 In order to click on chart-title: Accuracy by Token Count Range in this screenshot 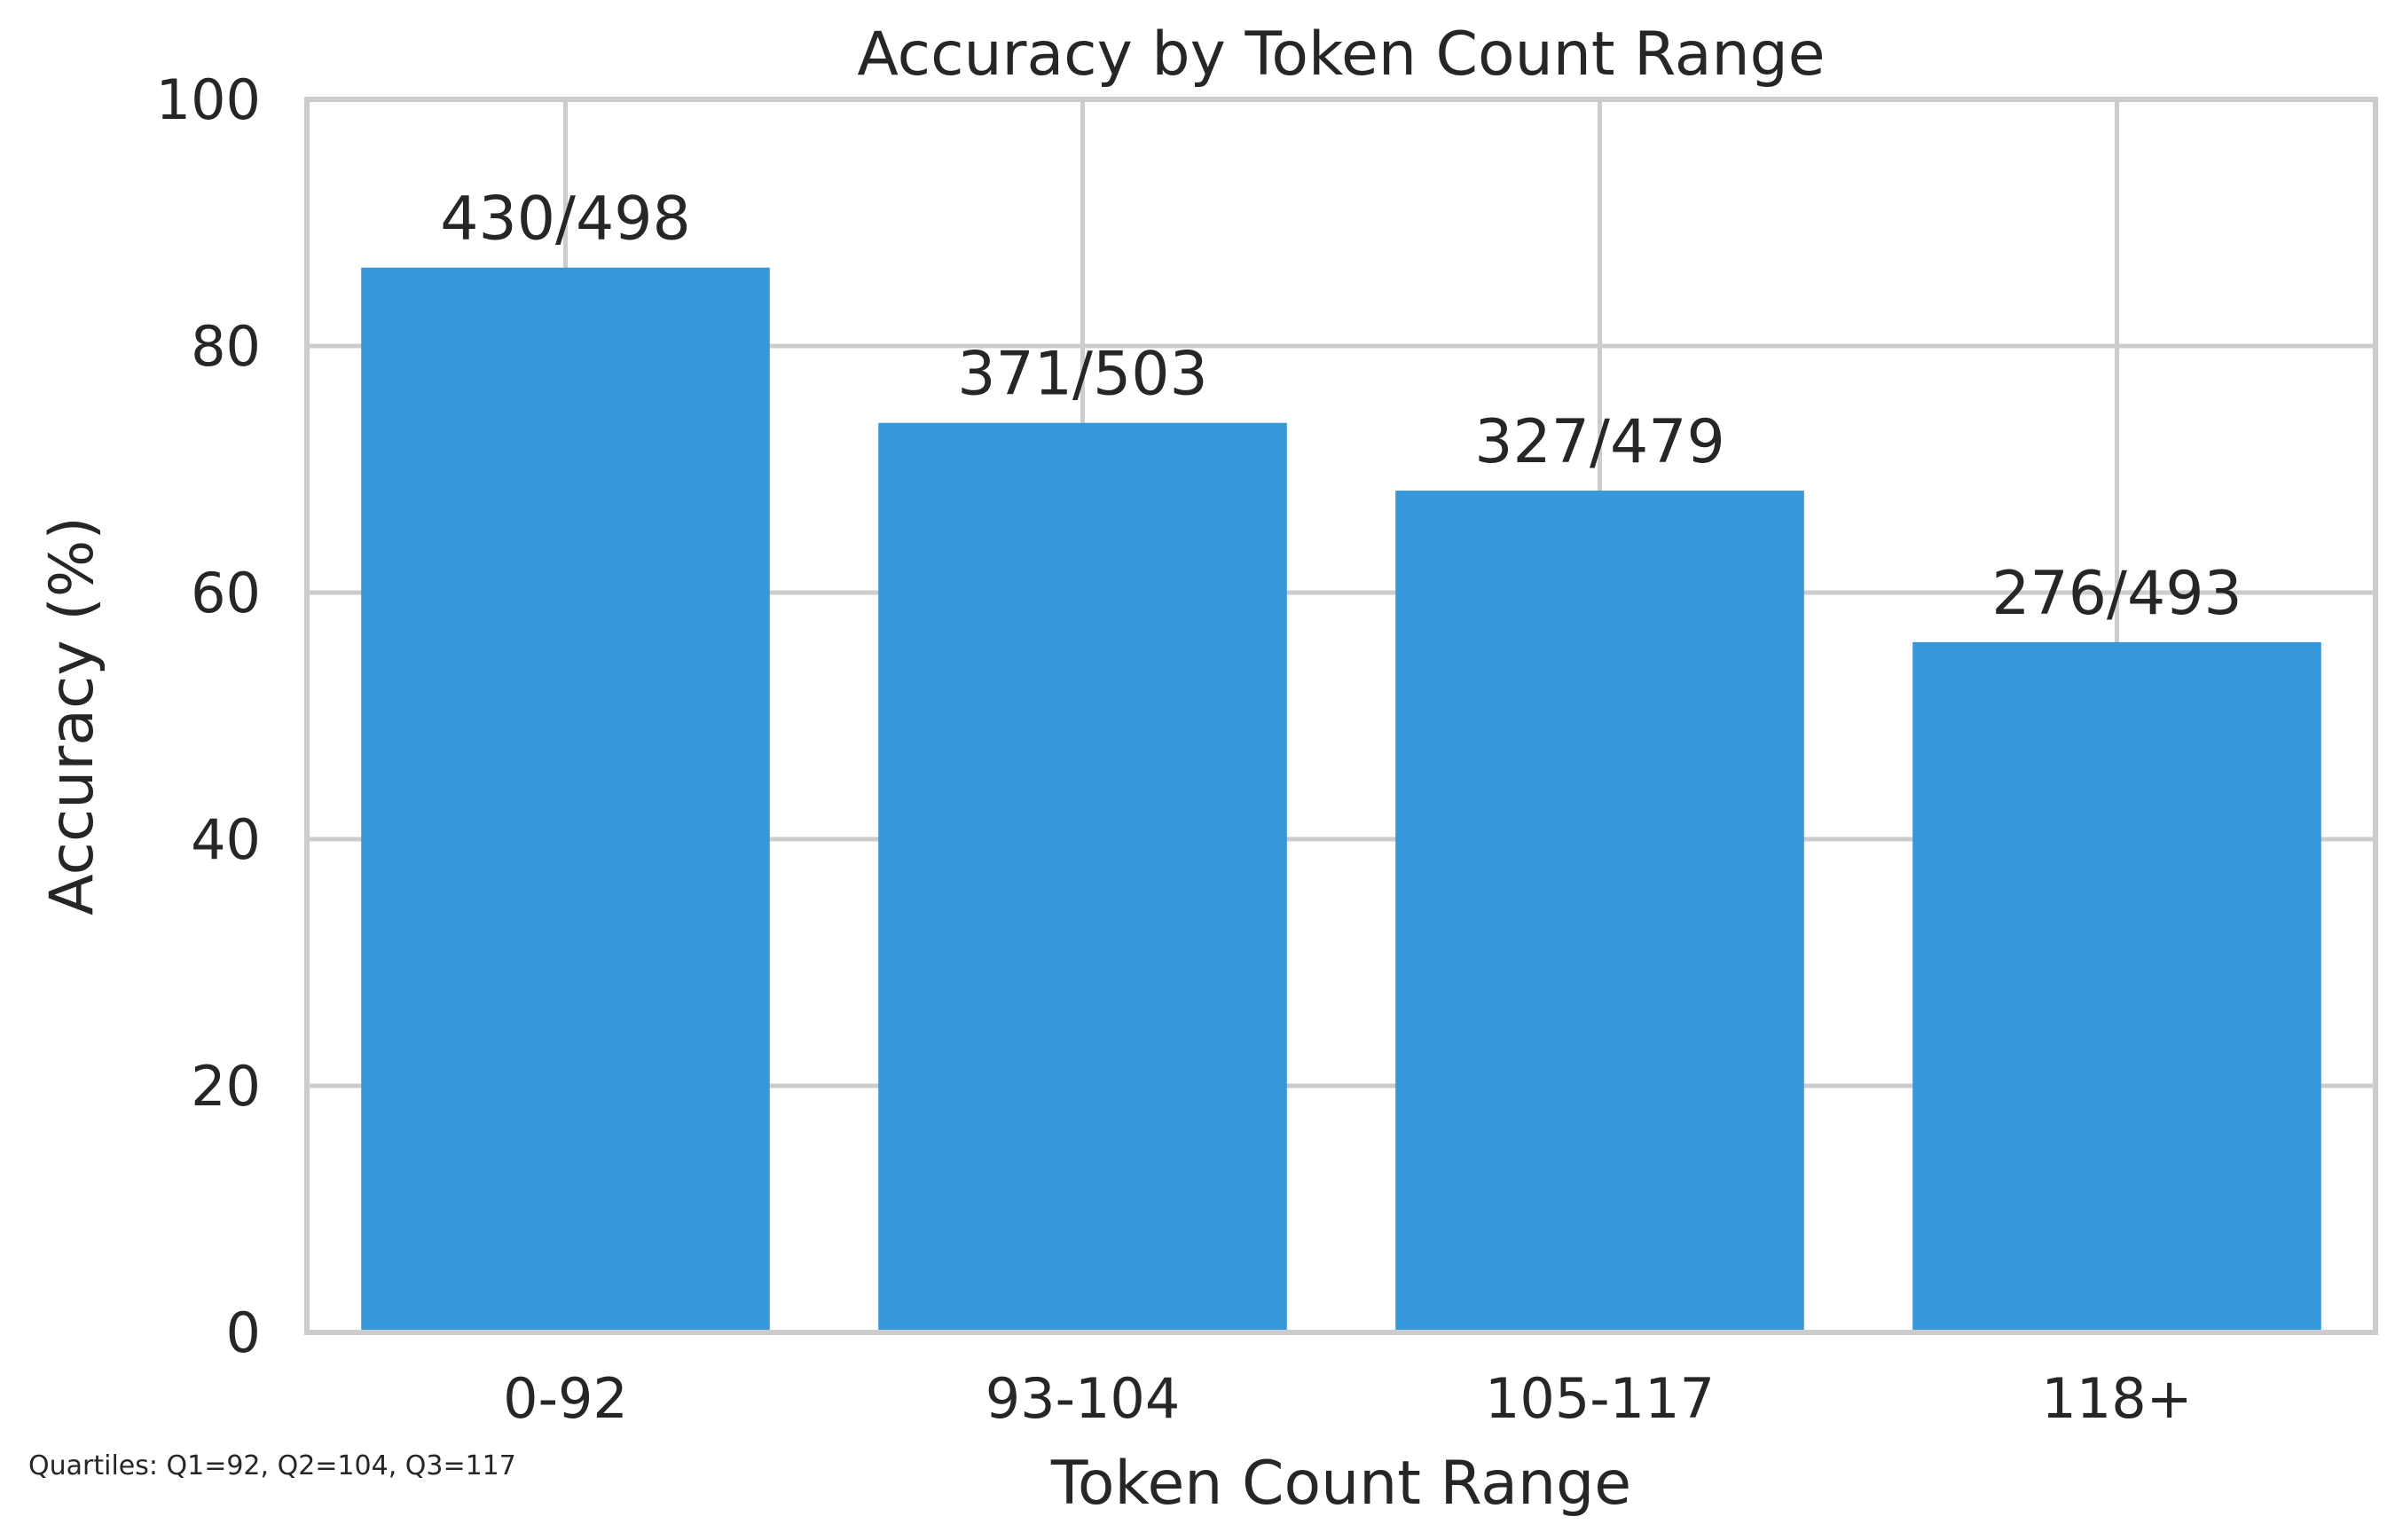, I will do `click(1341, 55)`.